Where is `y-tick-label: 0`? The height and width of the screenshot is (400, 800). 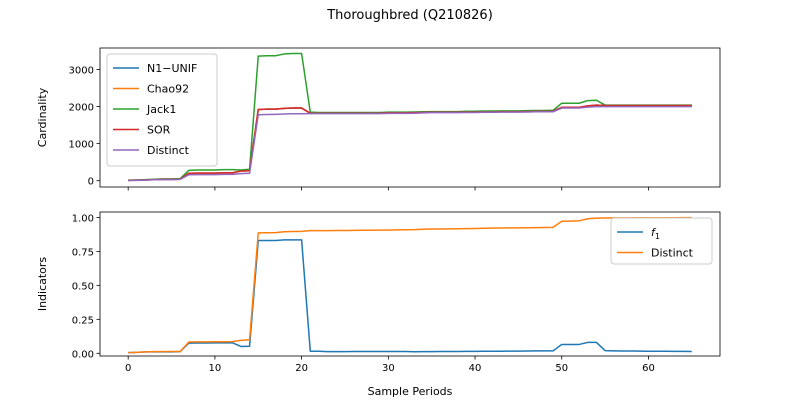 y-tick-label: 0 is located at coordinates (91, 182).